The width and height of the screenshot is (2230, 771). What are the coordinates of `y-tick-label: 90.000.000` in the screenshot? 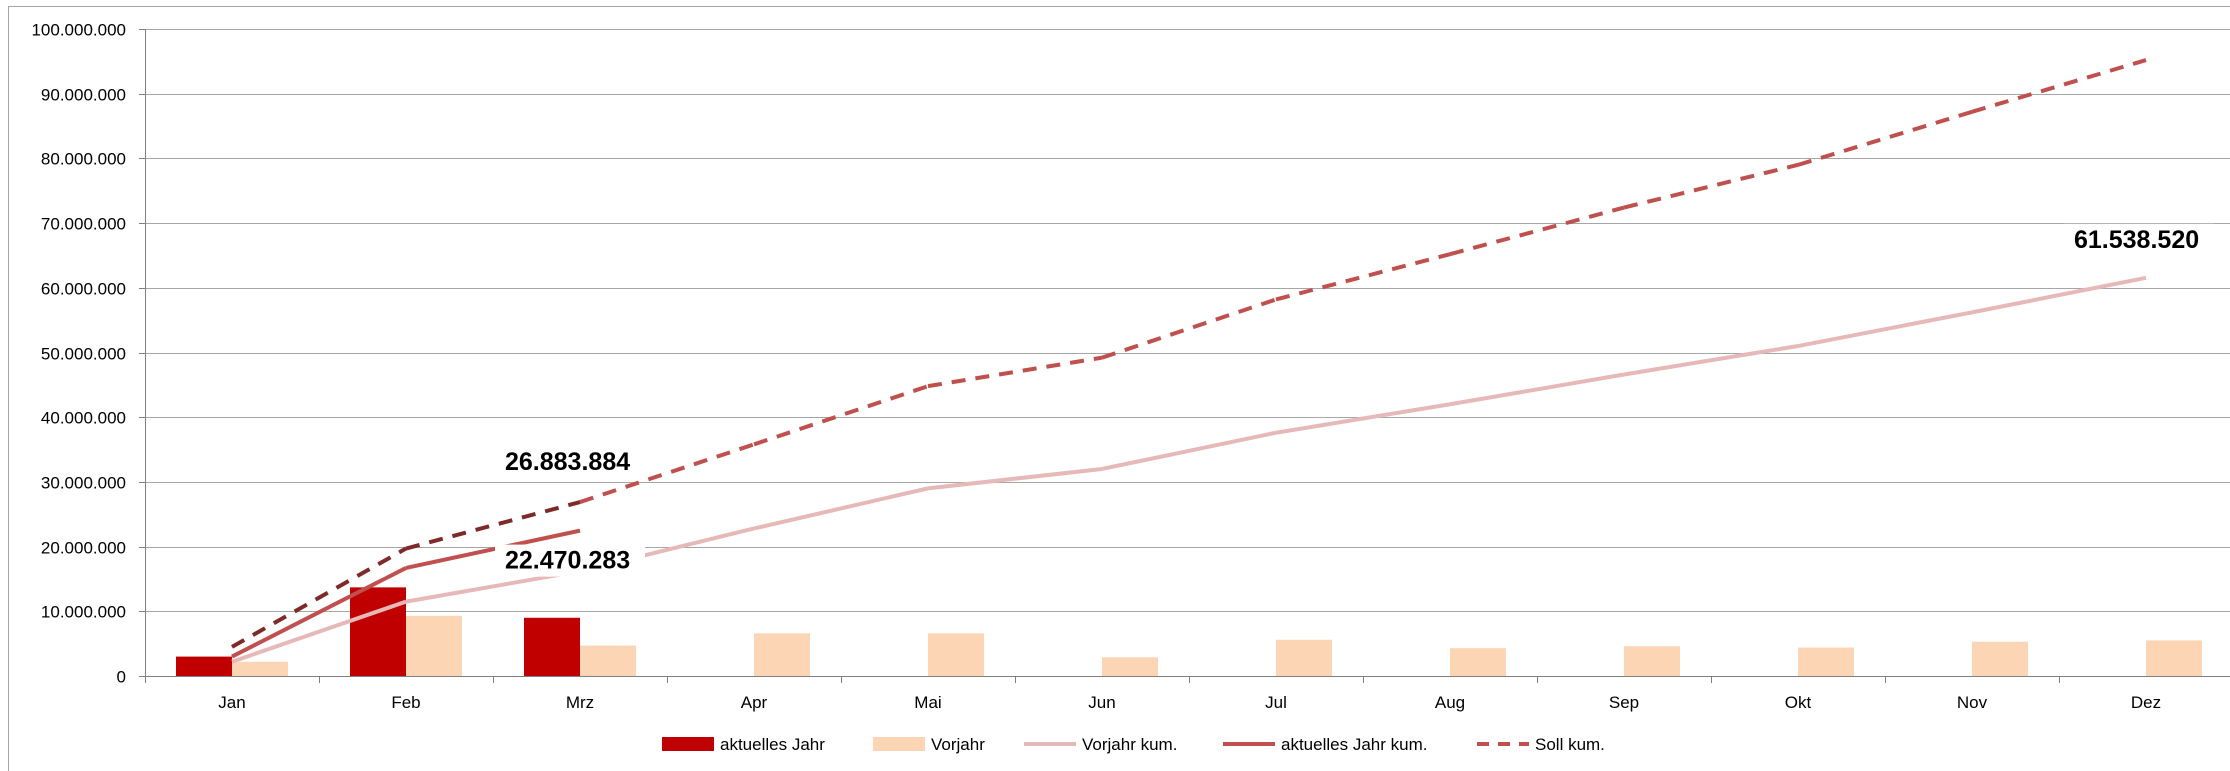 It's located at (83, 95).